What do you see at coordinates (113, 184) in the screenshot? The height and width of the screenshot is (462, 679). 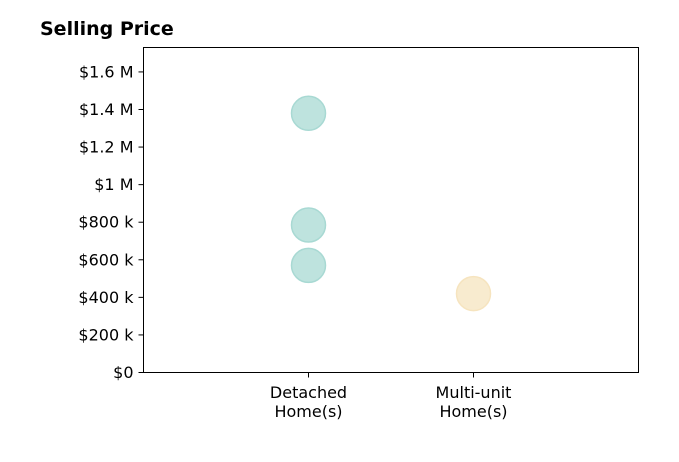 I see `y-tick-label: $1 M` at bounding box center [113, 184].